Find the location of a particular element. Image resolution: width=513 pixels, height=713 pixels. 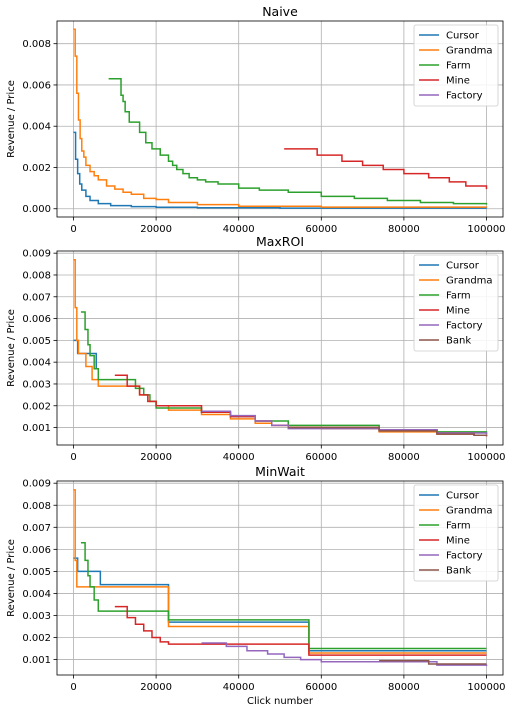

chart-title: Naive is located at coordinates (280, 11).